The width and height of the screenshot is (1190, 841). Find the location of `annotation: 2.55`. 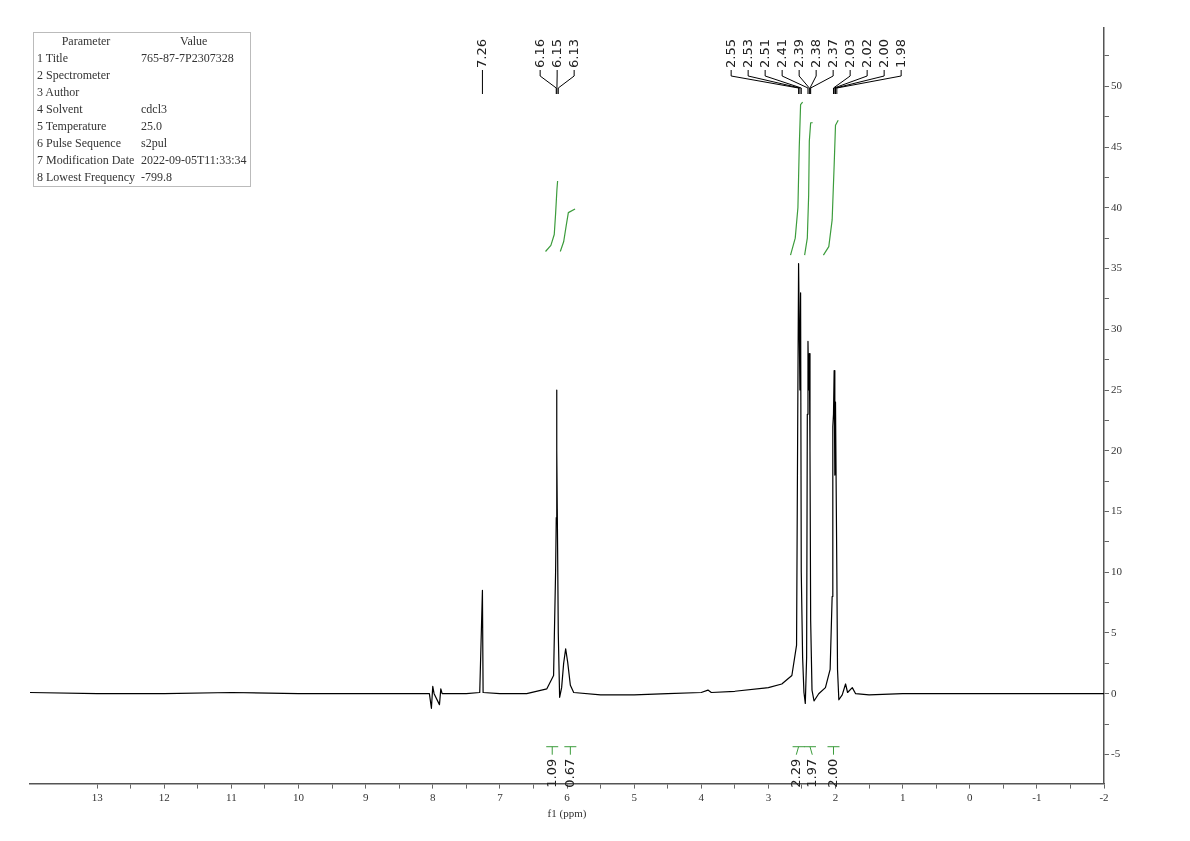

annotation: 2.55 is located at coordinates (730, 53).